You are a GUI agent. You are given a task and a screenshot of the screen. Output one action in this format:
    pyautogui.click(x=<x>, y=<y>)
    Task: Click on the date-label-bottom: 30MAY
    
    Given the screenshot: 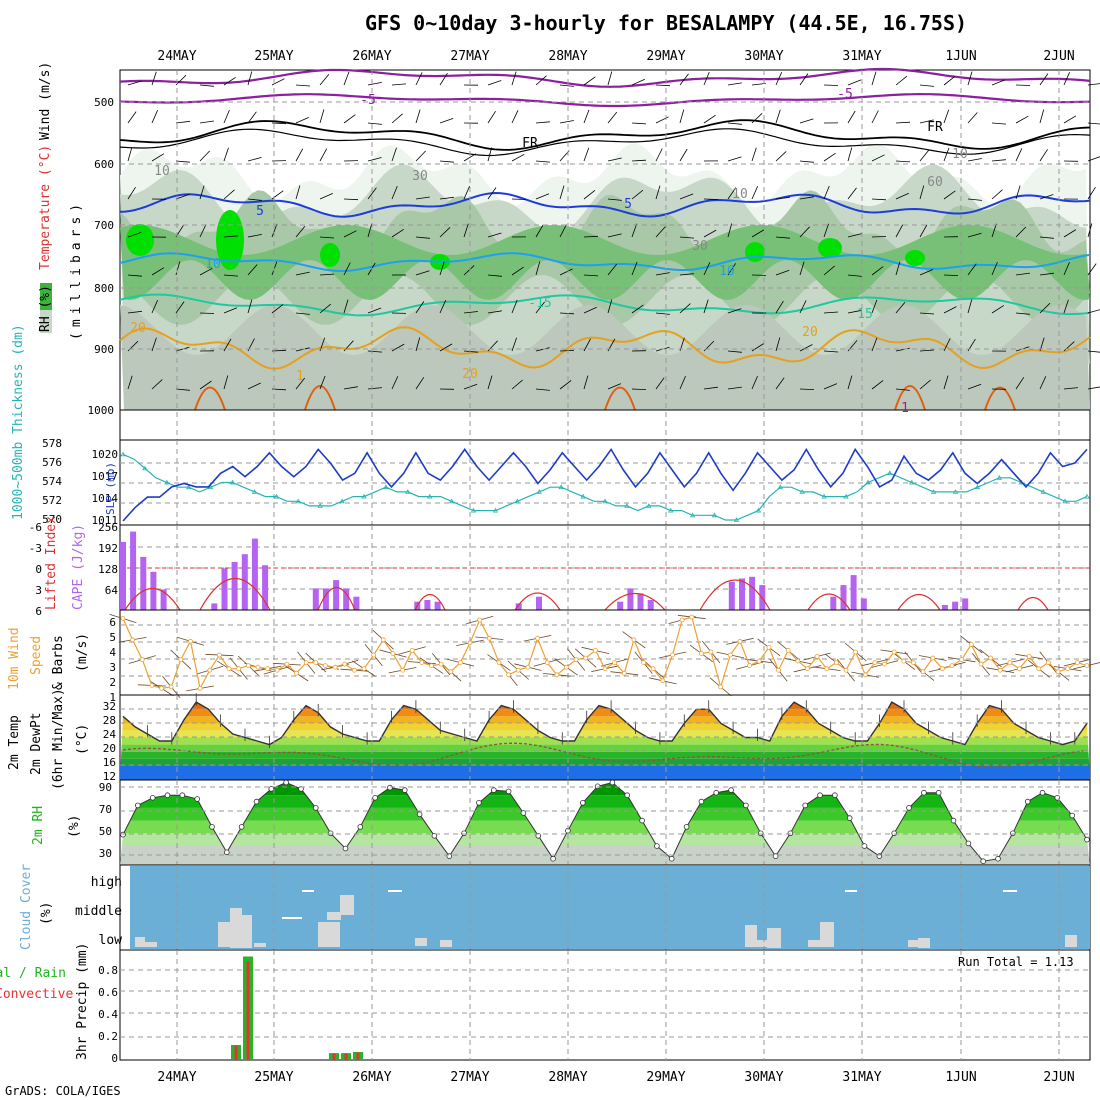 What is the action you would take?
    pyautogui.click(x=763, y=1077)
    